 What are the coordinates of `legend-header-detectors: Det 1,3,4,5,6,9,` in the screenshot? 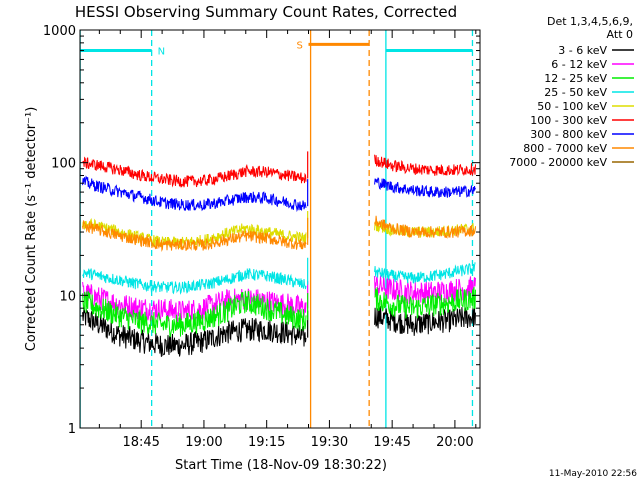 It's located at (590, 21).